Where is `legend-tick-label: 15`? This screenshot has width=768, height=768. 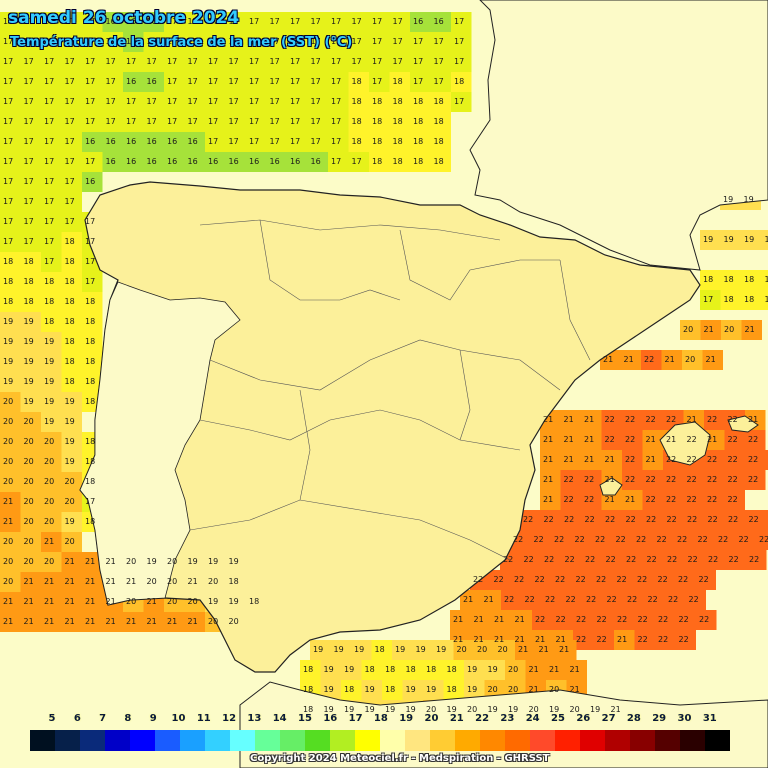 legend-tick-label: 15 is located at coordinates (305, 718).